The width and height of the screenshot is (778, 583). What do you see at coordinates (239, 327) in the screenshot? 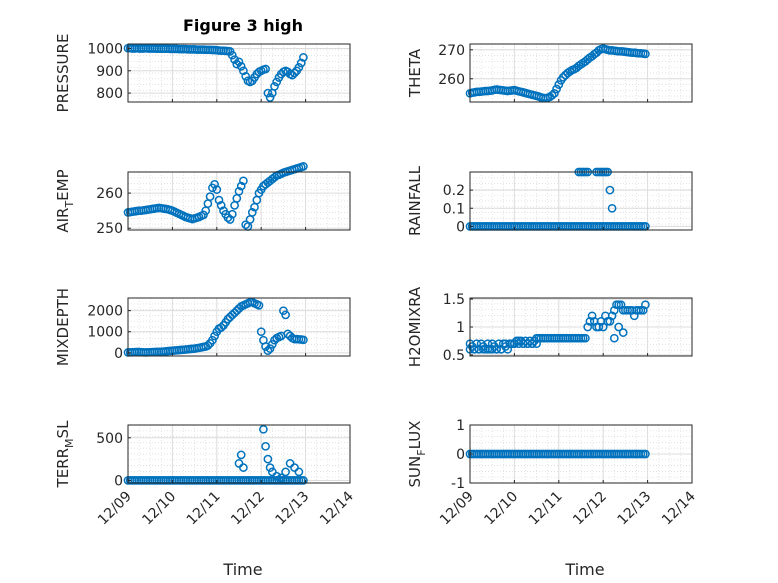
I see `axes-box-mixdepth` at bounding box center [239, 327].